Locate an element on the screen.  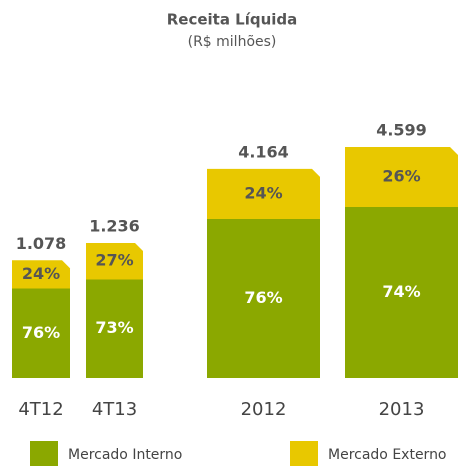
x-tick-label: 2013 is located at coordinates (402, 409).